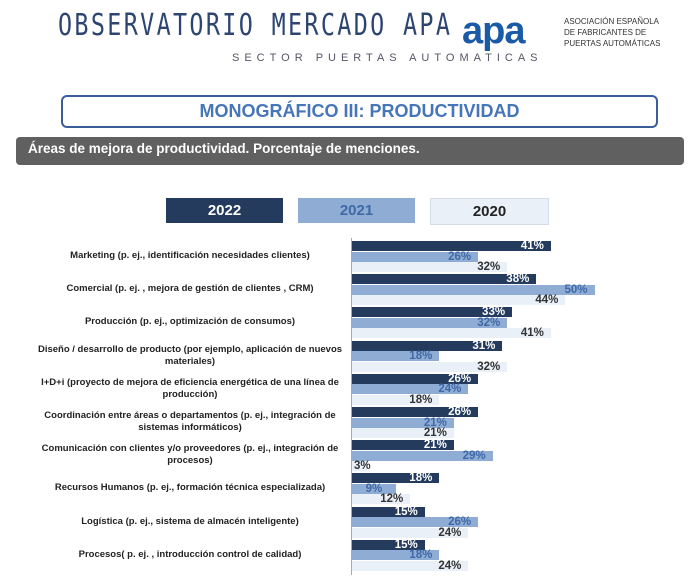 The image size is (690, 583). What do you see at coordinates (605, 32) in the screenshot?
I see `logo-line: DE FABRICANTES DE` at bounding box center [605, 32].